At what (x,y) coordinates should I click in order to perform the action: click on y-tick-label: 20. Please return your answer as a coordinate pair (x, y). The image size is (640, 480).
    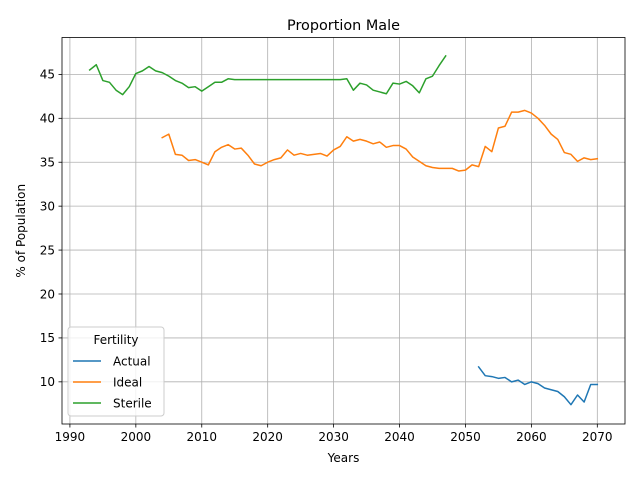
    Looking at the image, I should click on (47, 294).